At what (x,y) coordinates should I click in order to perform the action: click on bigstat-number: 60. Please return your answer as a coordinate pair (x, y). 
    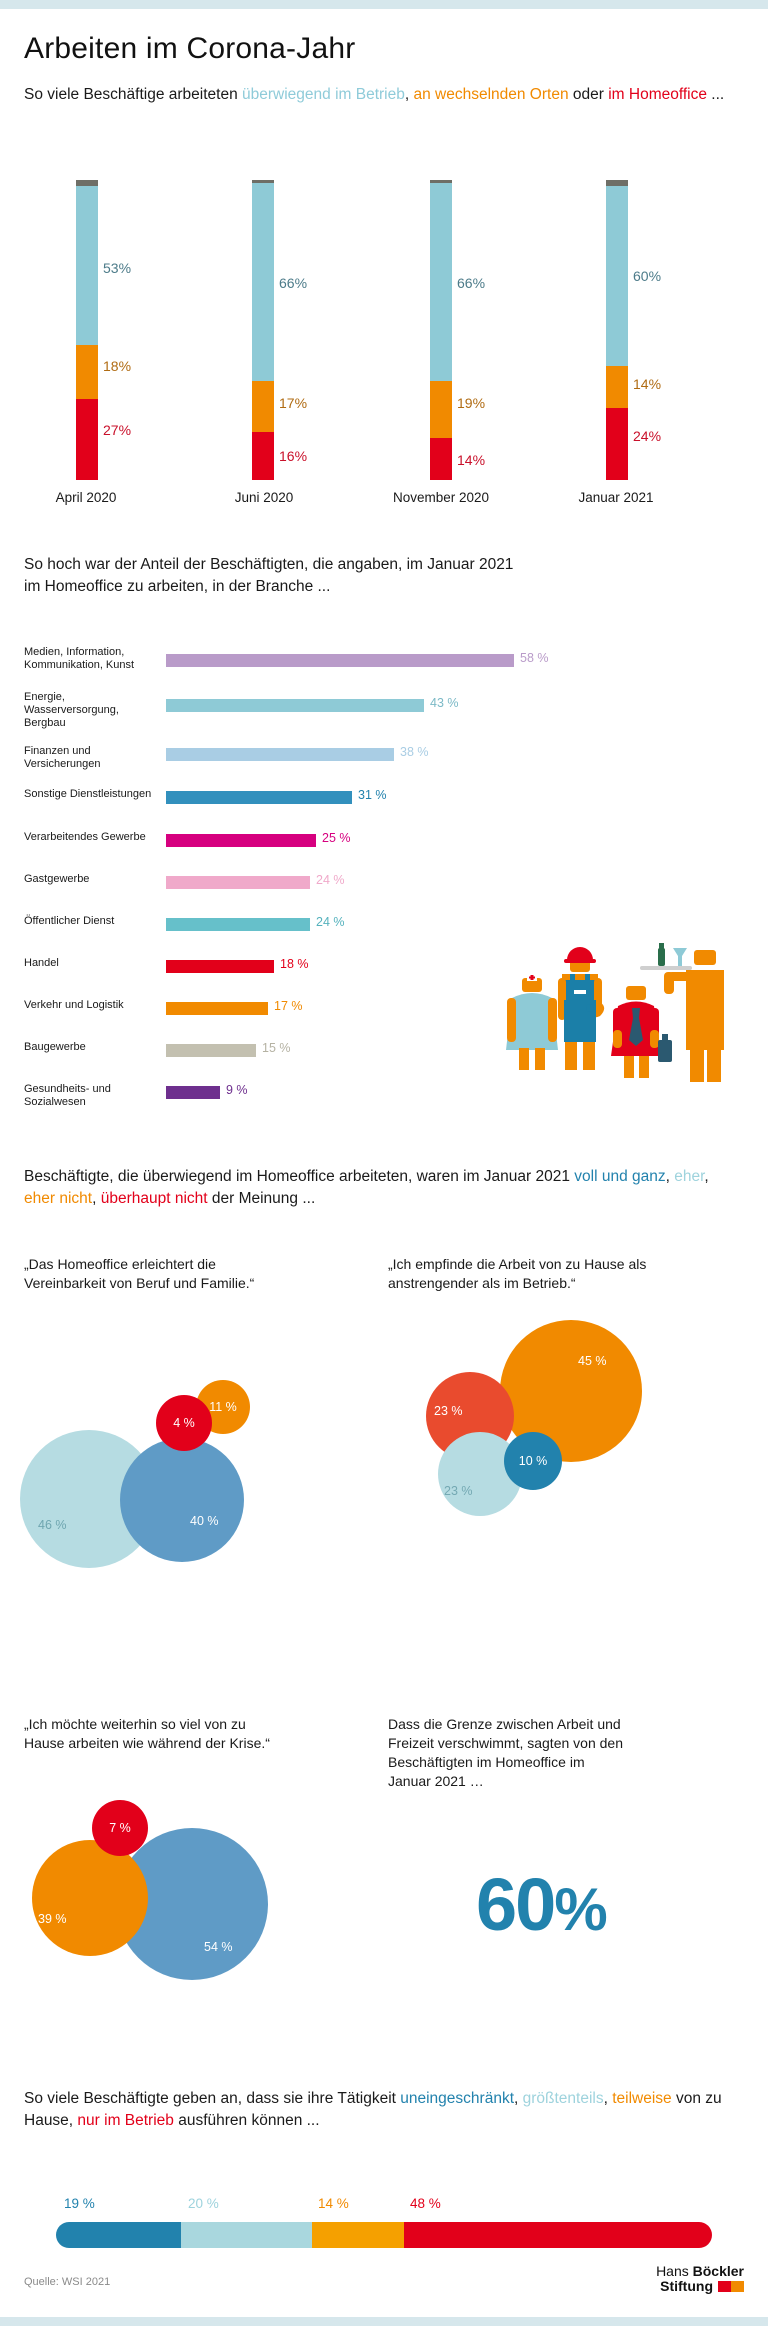
    Looking at the image, I should click on (516, 1904).